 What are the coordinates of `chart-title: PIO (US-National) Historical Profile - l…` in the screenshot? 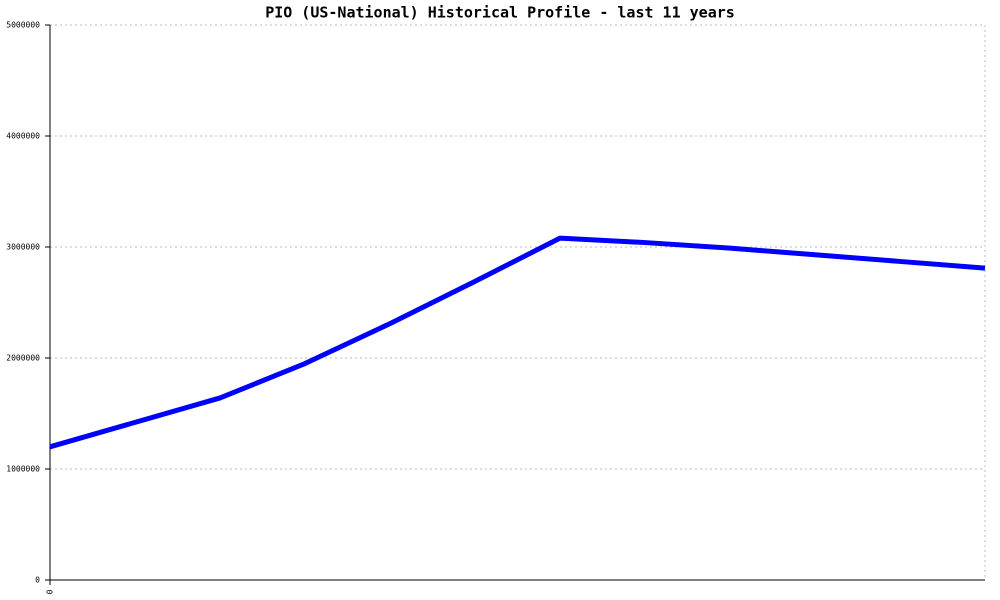 It's located at (500, 13).